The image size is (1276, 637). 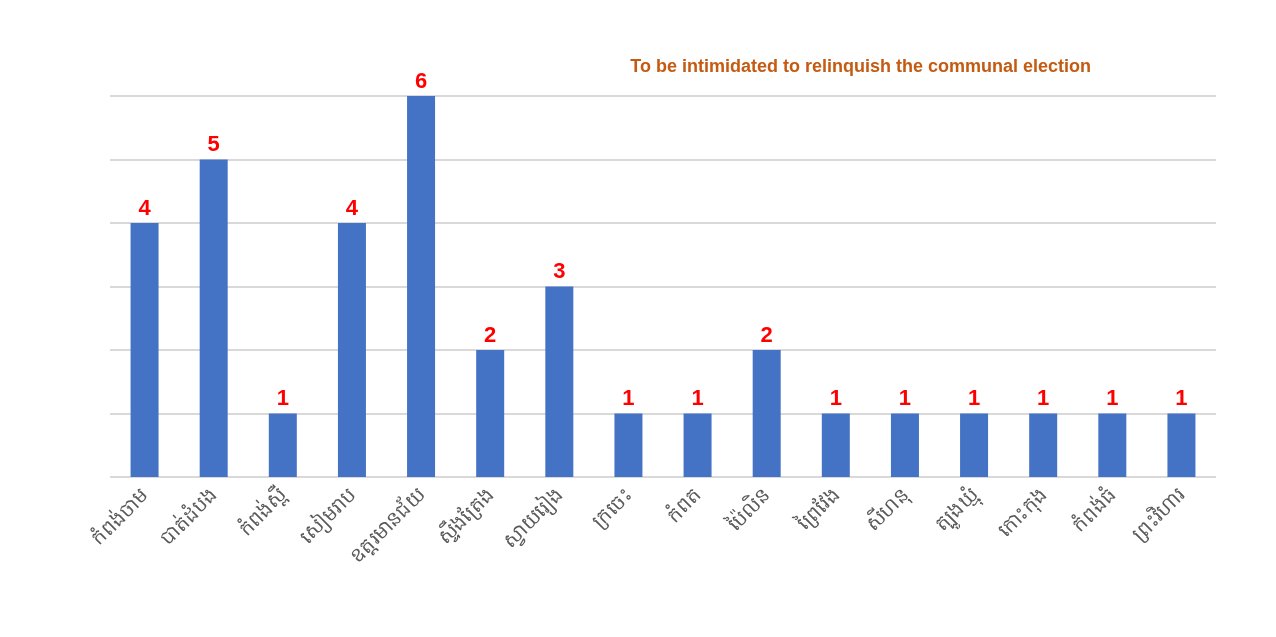 What do you see at coordinates (213, 143) in the screenshot?
I see `data-label: 5` at bounding box center [213, 143].